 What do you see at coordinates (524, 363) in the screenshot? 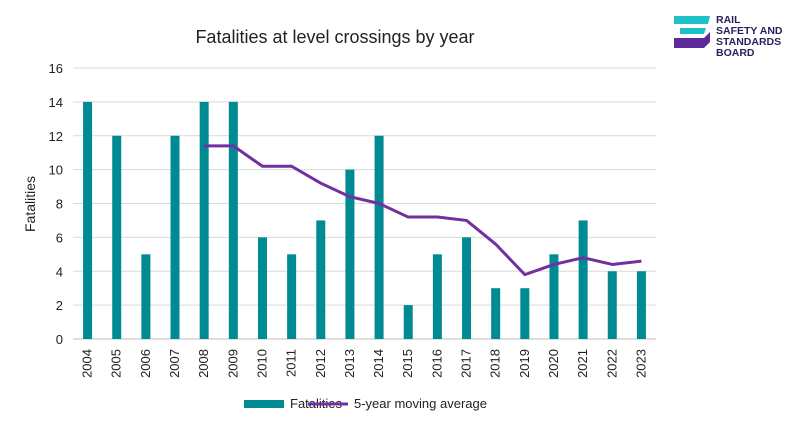
I see `x-tick-label-2019: 2019` at bounding box center [524, 363].